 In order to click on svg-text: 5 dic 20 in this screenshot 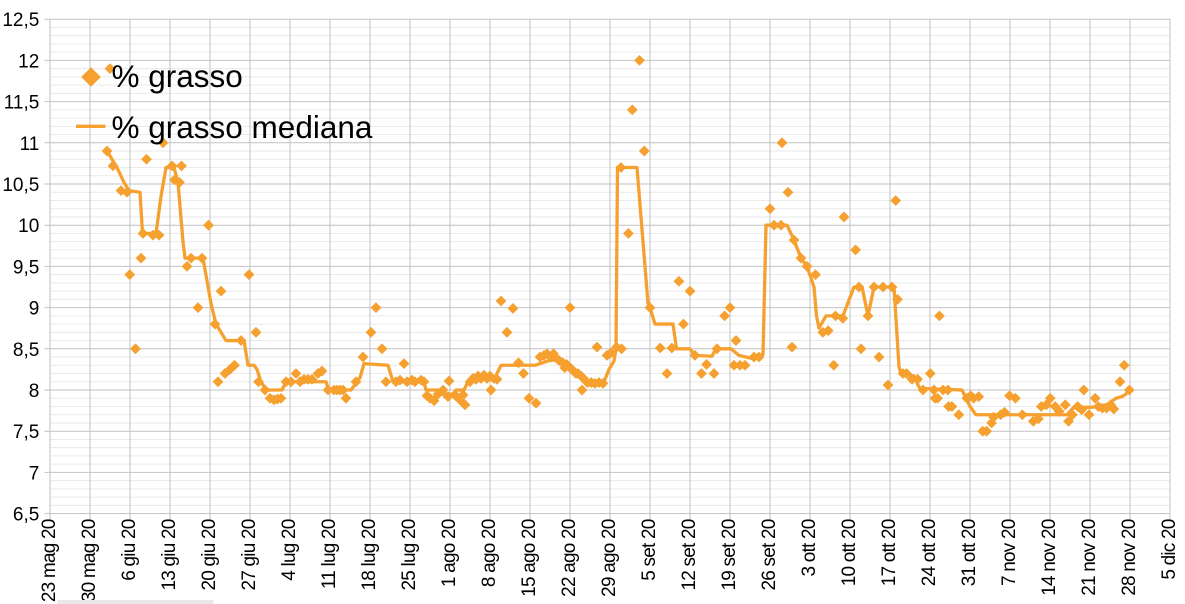, I will do `click(1169, 549)`.